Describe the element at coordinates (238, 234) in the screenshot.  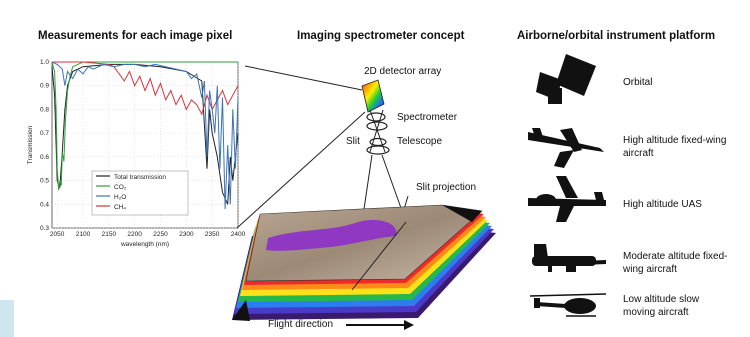
I see `chart-xtick-label: 2400` at that location.